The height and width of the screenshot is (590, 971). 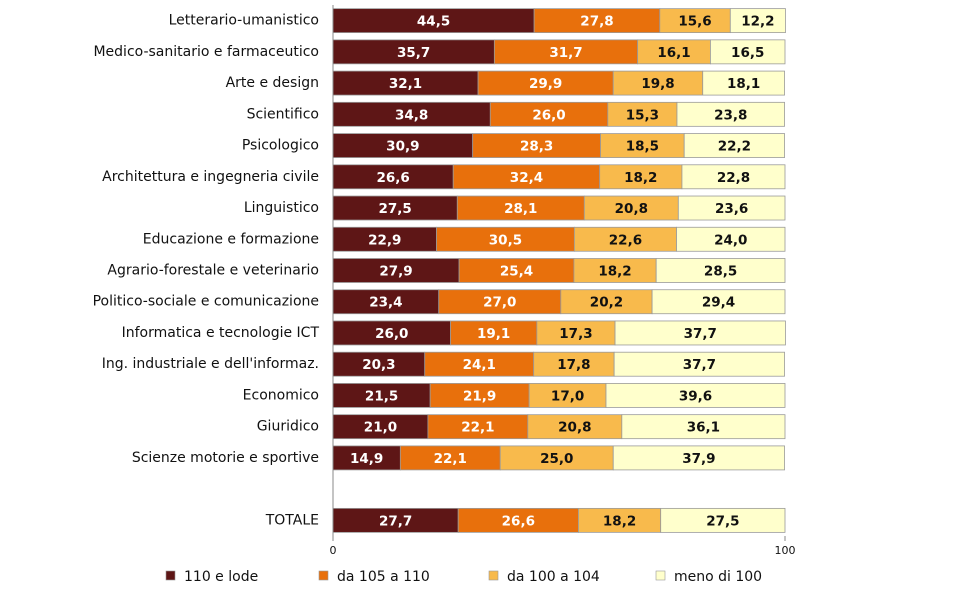 I want to click on value-label: 29,9, so click(x=545, y=84).